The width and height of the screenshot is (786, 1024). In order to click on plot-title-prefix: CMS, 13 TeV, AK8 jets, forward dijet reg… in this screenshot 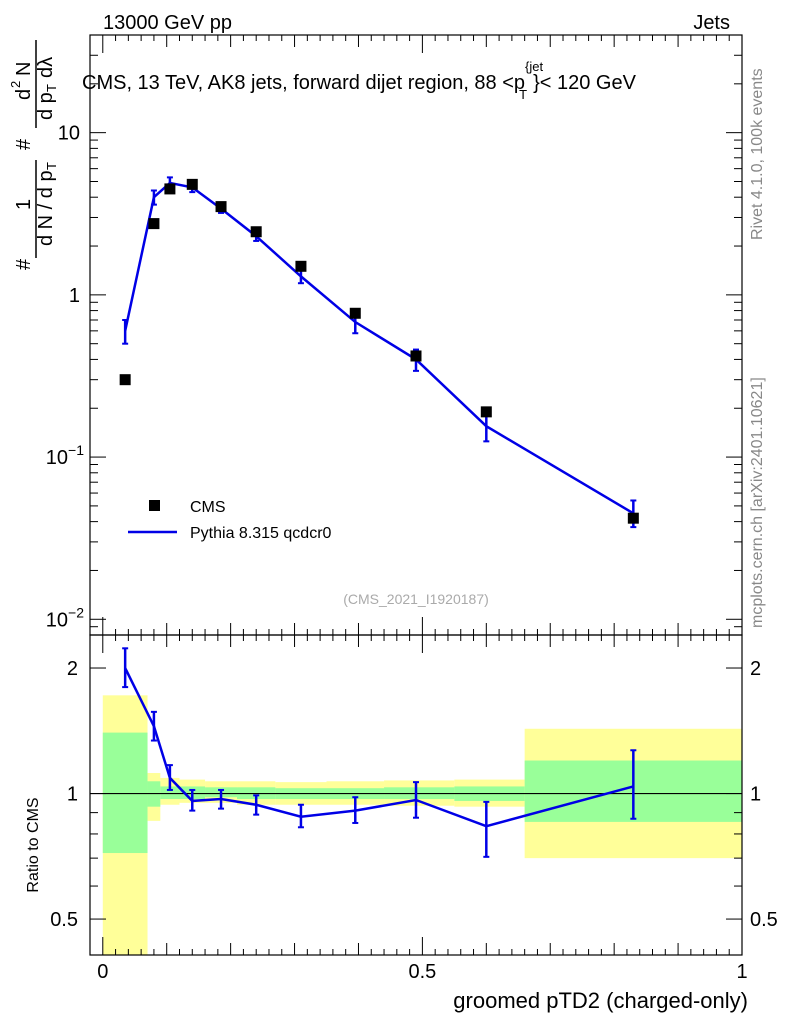, I will do `click(303, 83)`.